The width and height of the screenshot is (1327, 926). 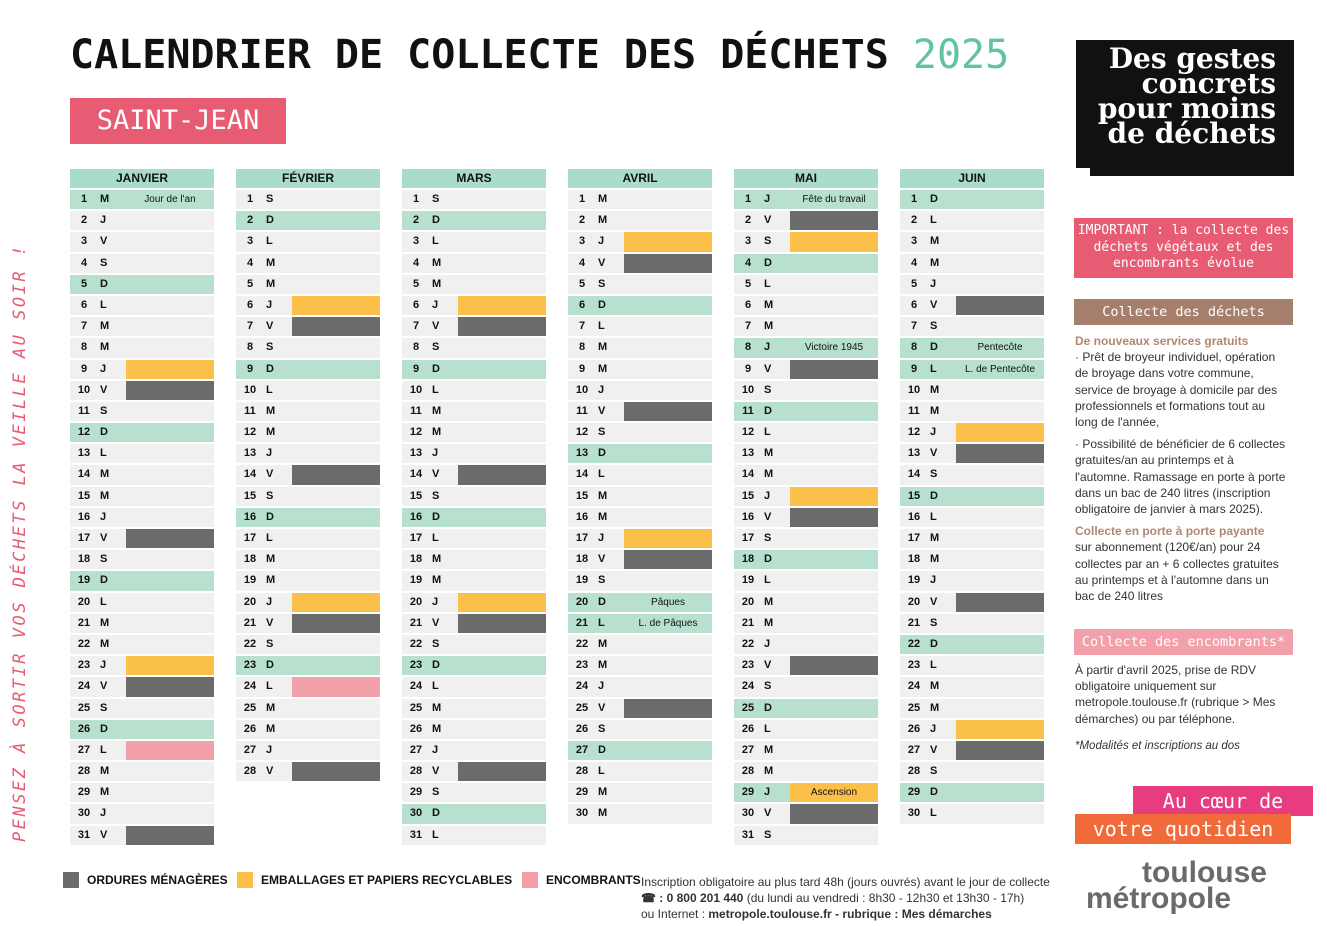 I want to click on day-row: 25 S, so click(x=142, y=708).